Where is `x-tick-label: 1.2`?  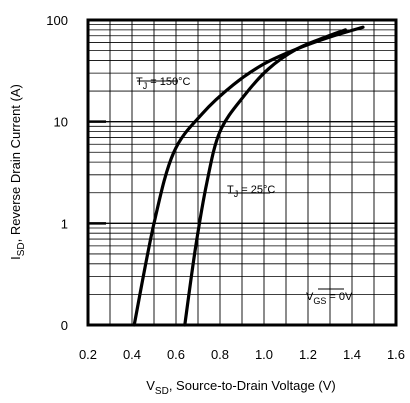
x-tick-label: 1.2 is located at coordinates (308, 354).